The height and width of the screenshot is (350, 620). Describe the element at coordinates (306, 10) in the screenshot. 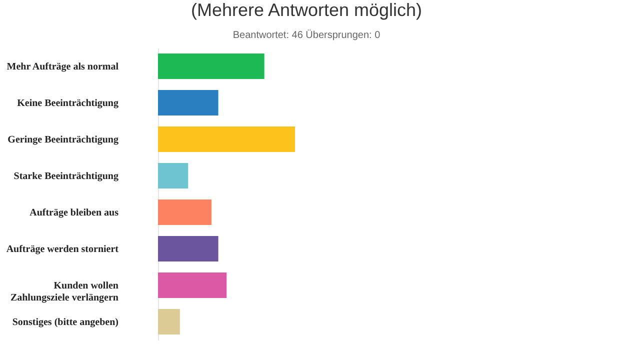

I see `chart-title: (Mehrere Antworten möglich)` at that location.